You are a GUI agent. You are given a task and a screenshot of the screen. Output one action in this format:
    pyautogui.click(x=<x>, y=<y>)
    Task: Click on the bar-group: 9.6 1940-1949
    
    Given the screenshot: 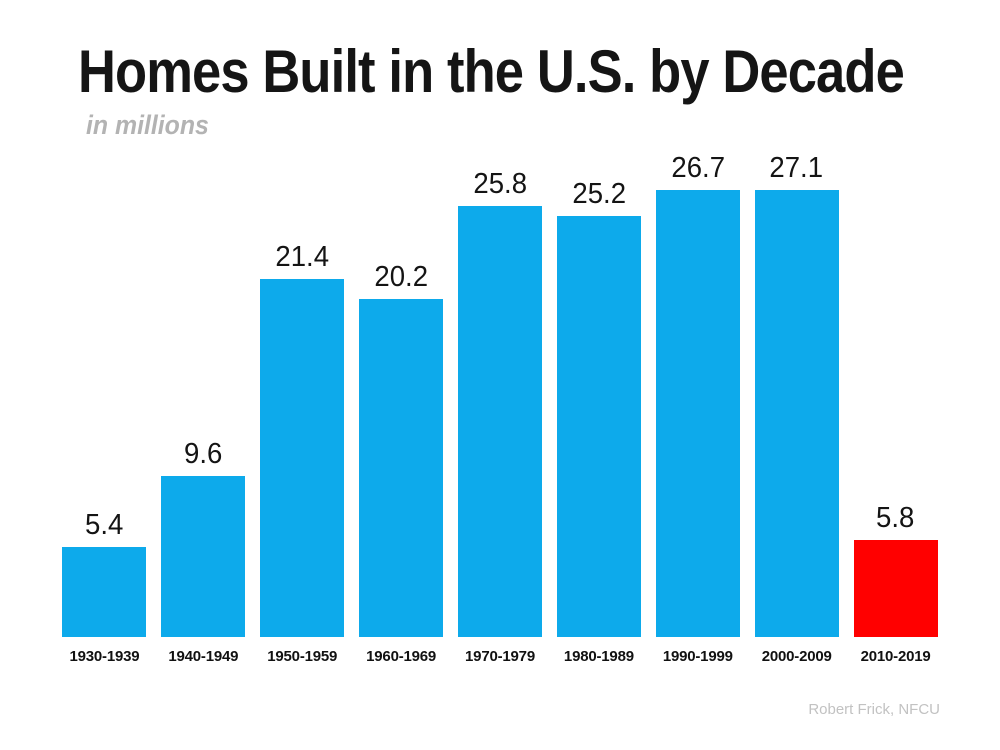 What is the action you would take?
    pyautogui.click(x=203, y=408)
    